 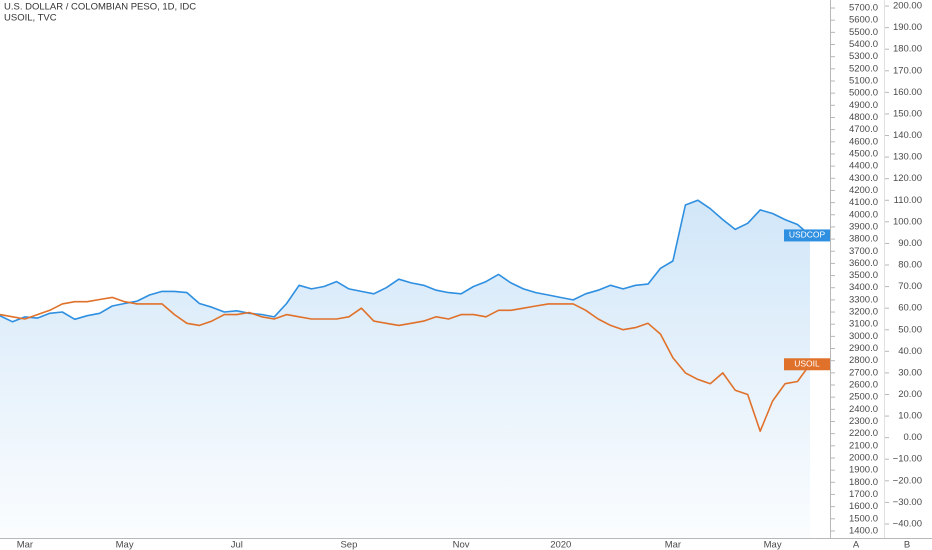 I want to click on y2-tick-label: −20.00, so click(x=907, y=480).